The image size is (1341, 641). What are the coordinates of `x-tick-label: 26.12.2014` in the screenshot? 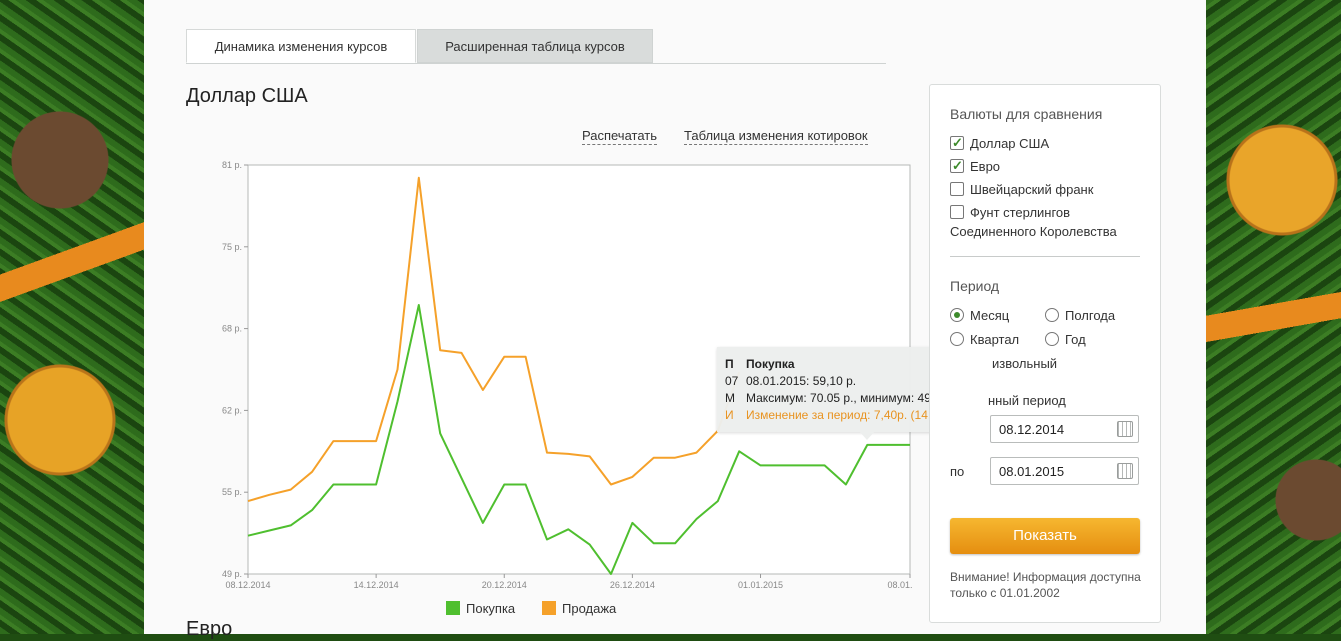 It's located at (632, 585).